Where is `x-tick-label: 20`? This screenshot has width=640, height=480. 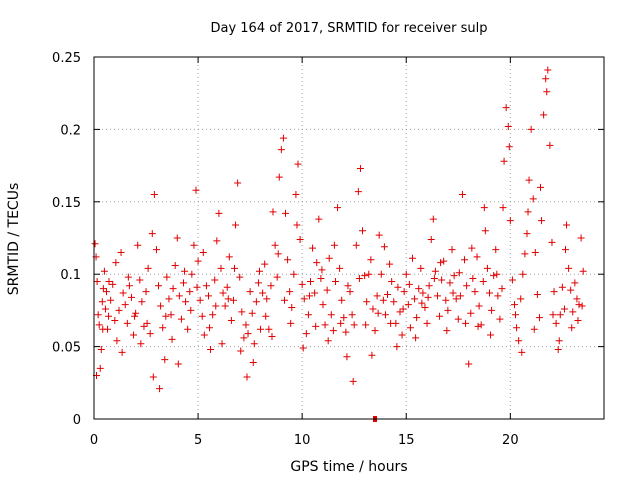
x-tick-label: 20 is located at coordinates (510, 440).